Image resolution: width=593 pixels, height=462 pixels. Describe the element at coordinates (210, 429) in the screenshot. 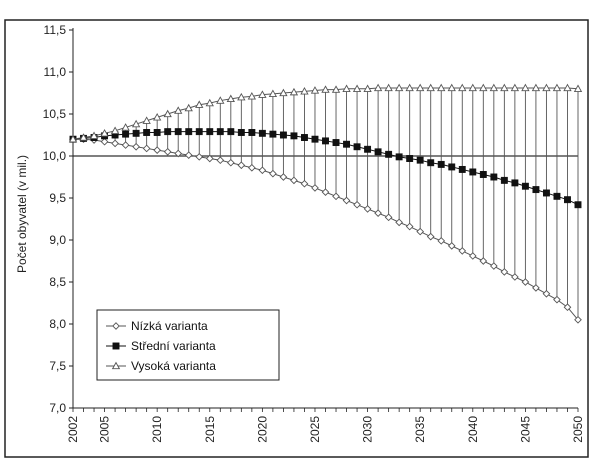

I see `x-tick-label: 2015` at that location.